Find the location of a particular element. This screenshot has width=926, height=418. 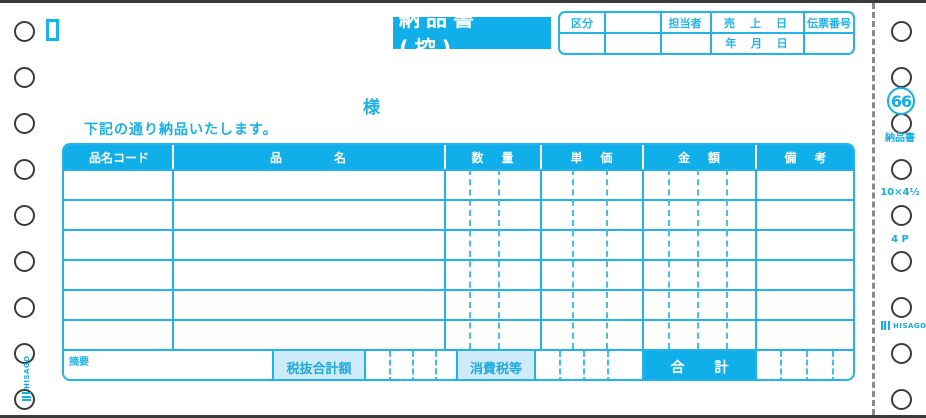

lead-sentence: 下記の通り納品いたします。 is located at coordinates (181, 130).